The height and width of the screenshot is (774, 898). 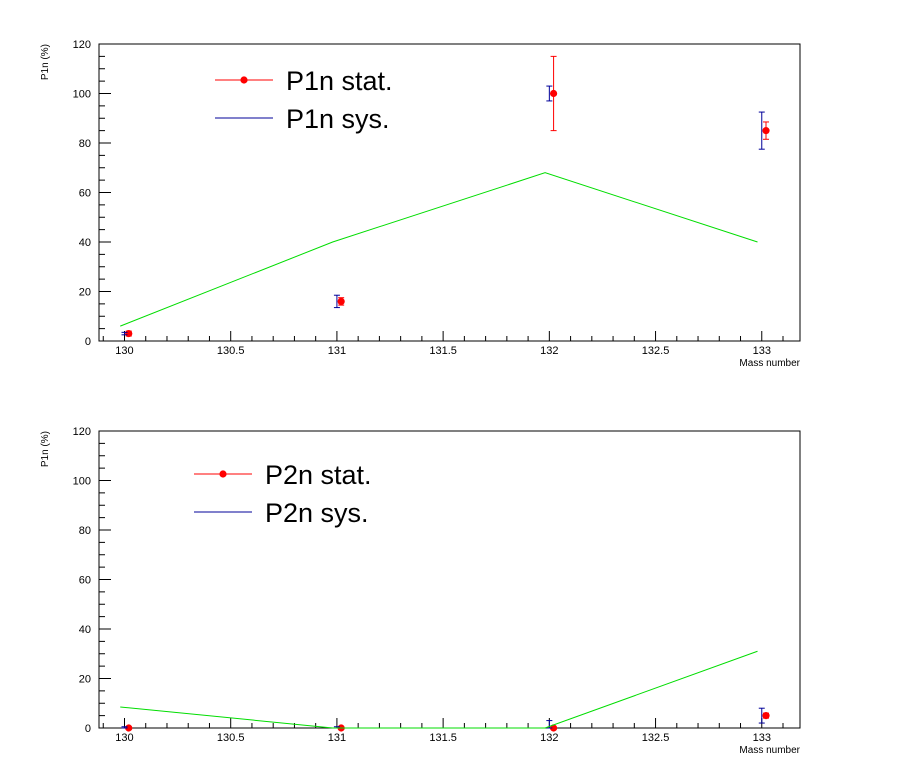 I want to click on legend: P2n stat. P2n sys., so click(x=283, y=494).